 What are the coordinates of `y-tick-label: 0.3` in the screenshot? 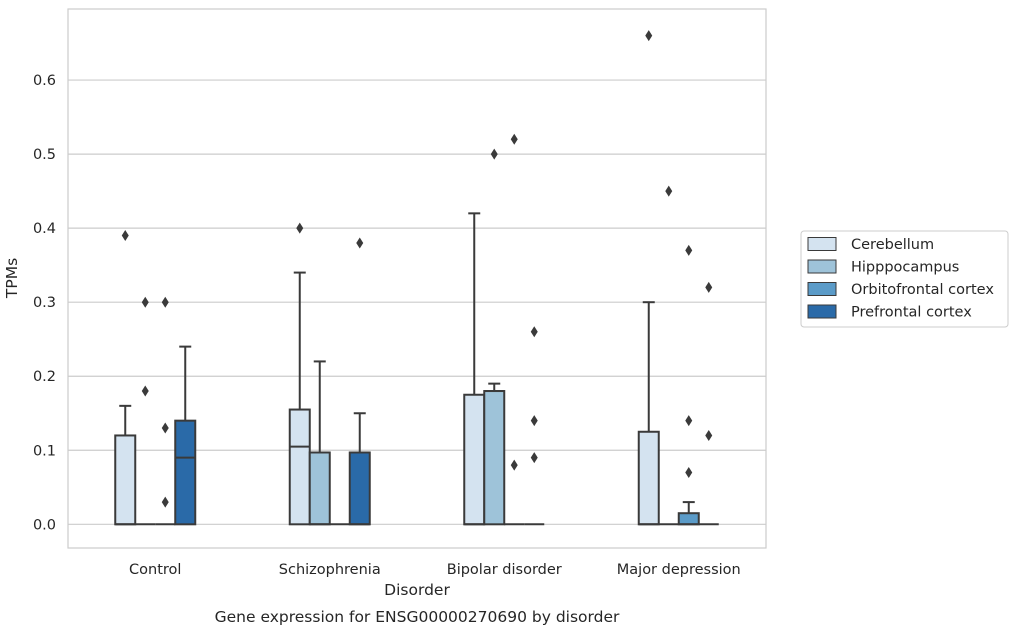 It's located at (44, 303).